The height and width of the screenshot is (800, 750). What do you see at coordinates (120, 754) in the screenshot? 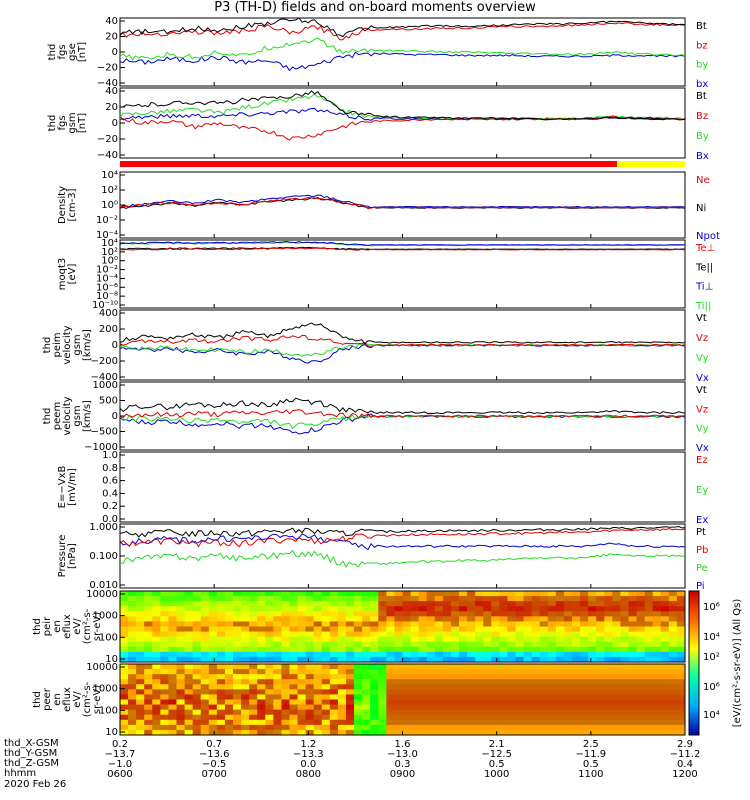
I see `xtick-label-ygsm: −13.7` at bounding box center [120, 754].